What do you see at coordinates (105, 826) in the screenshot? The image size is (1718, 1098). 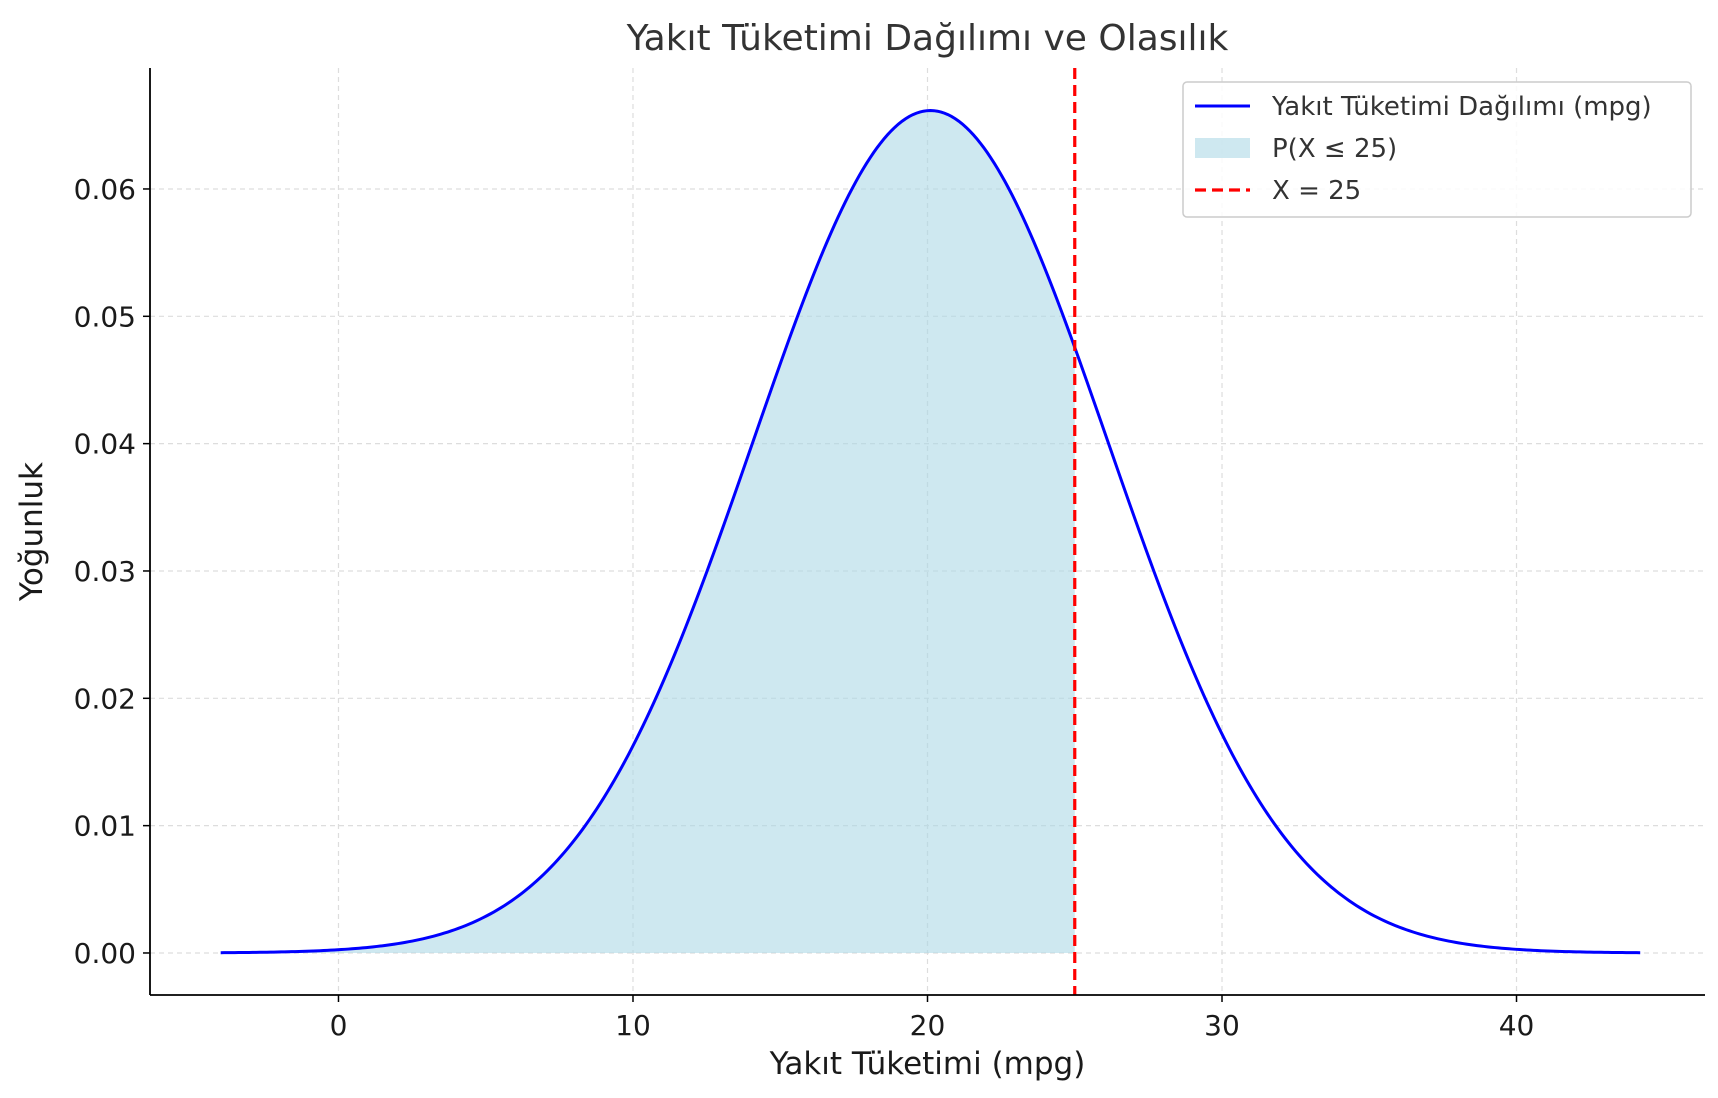 I see `y-tick-label: 0.01` at bounding box center [105, 826].